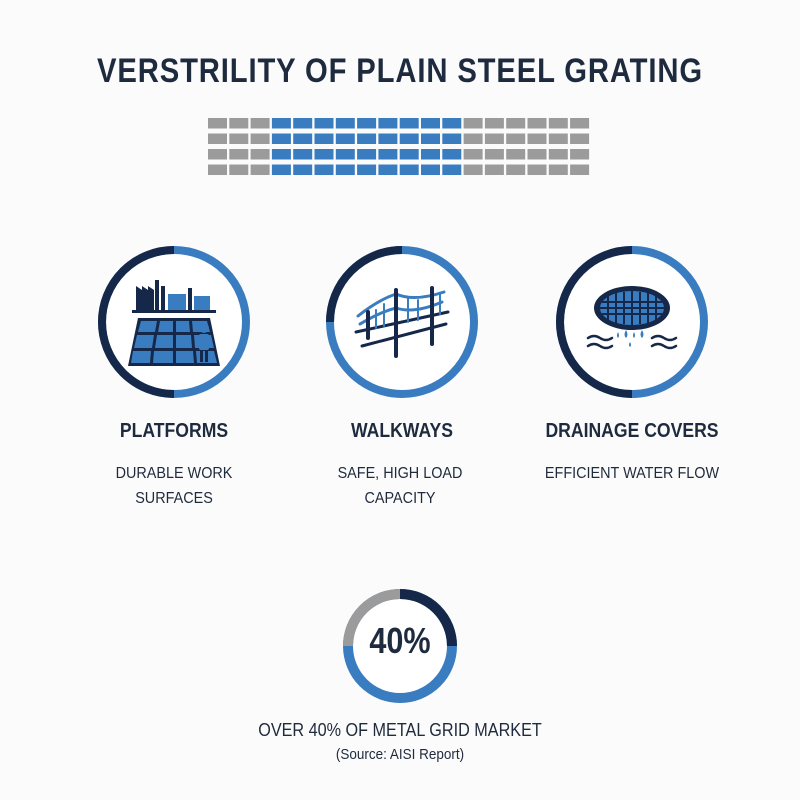  I want to click on bridge-walkway-icon, so click(402, 322).